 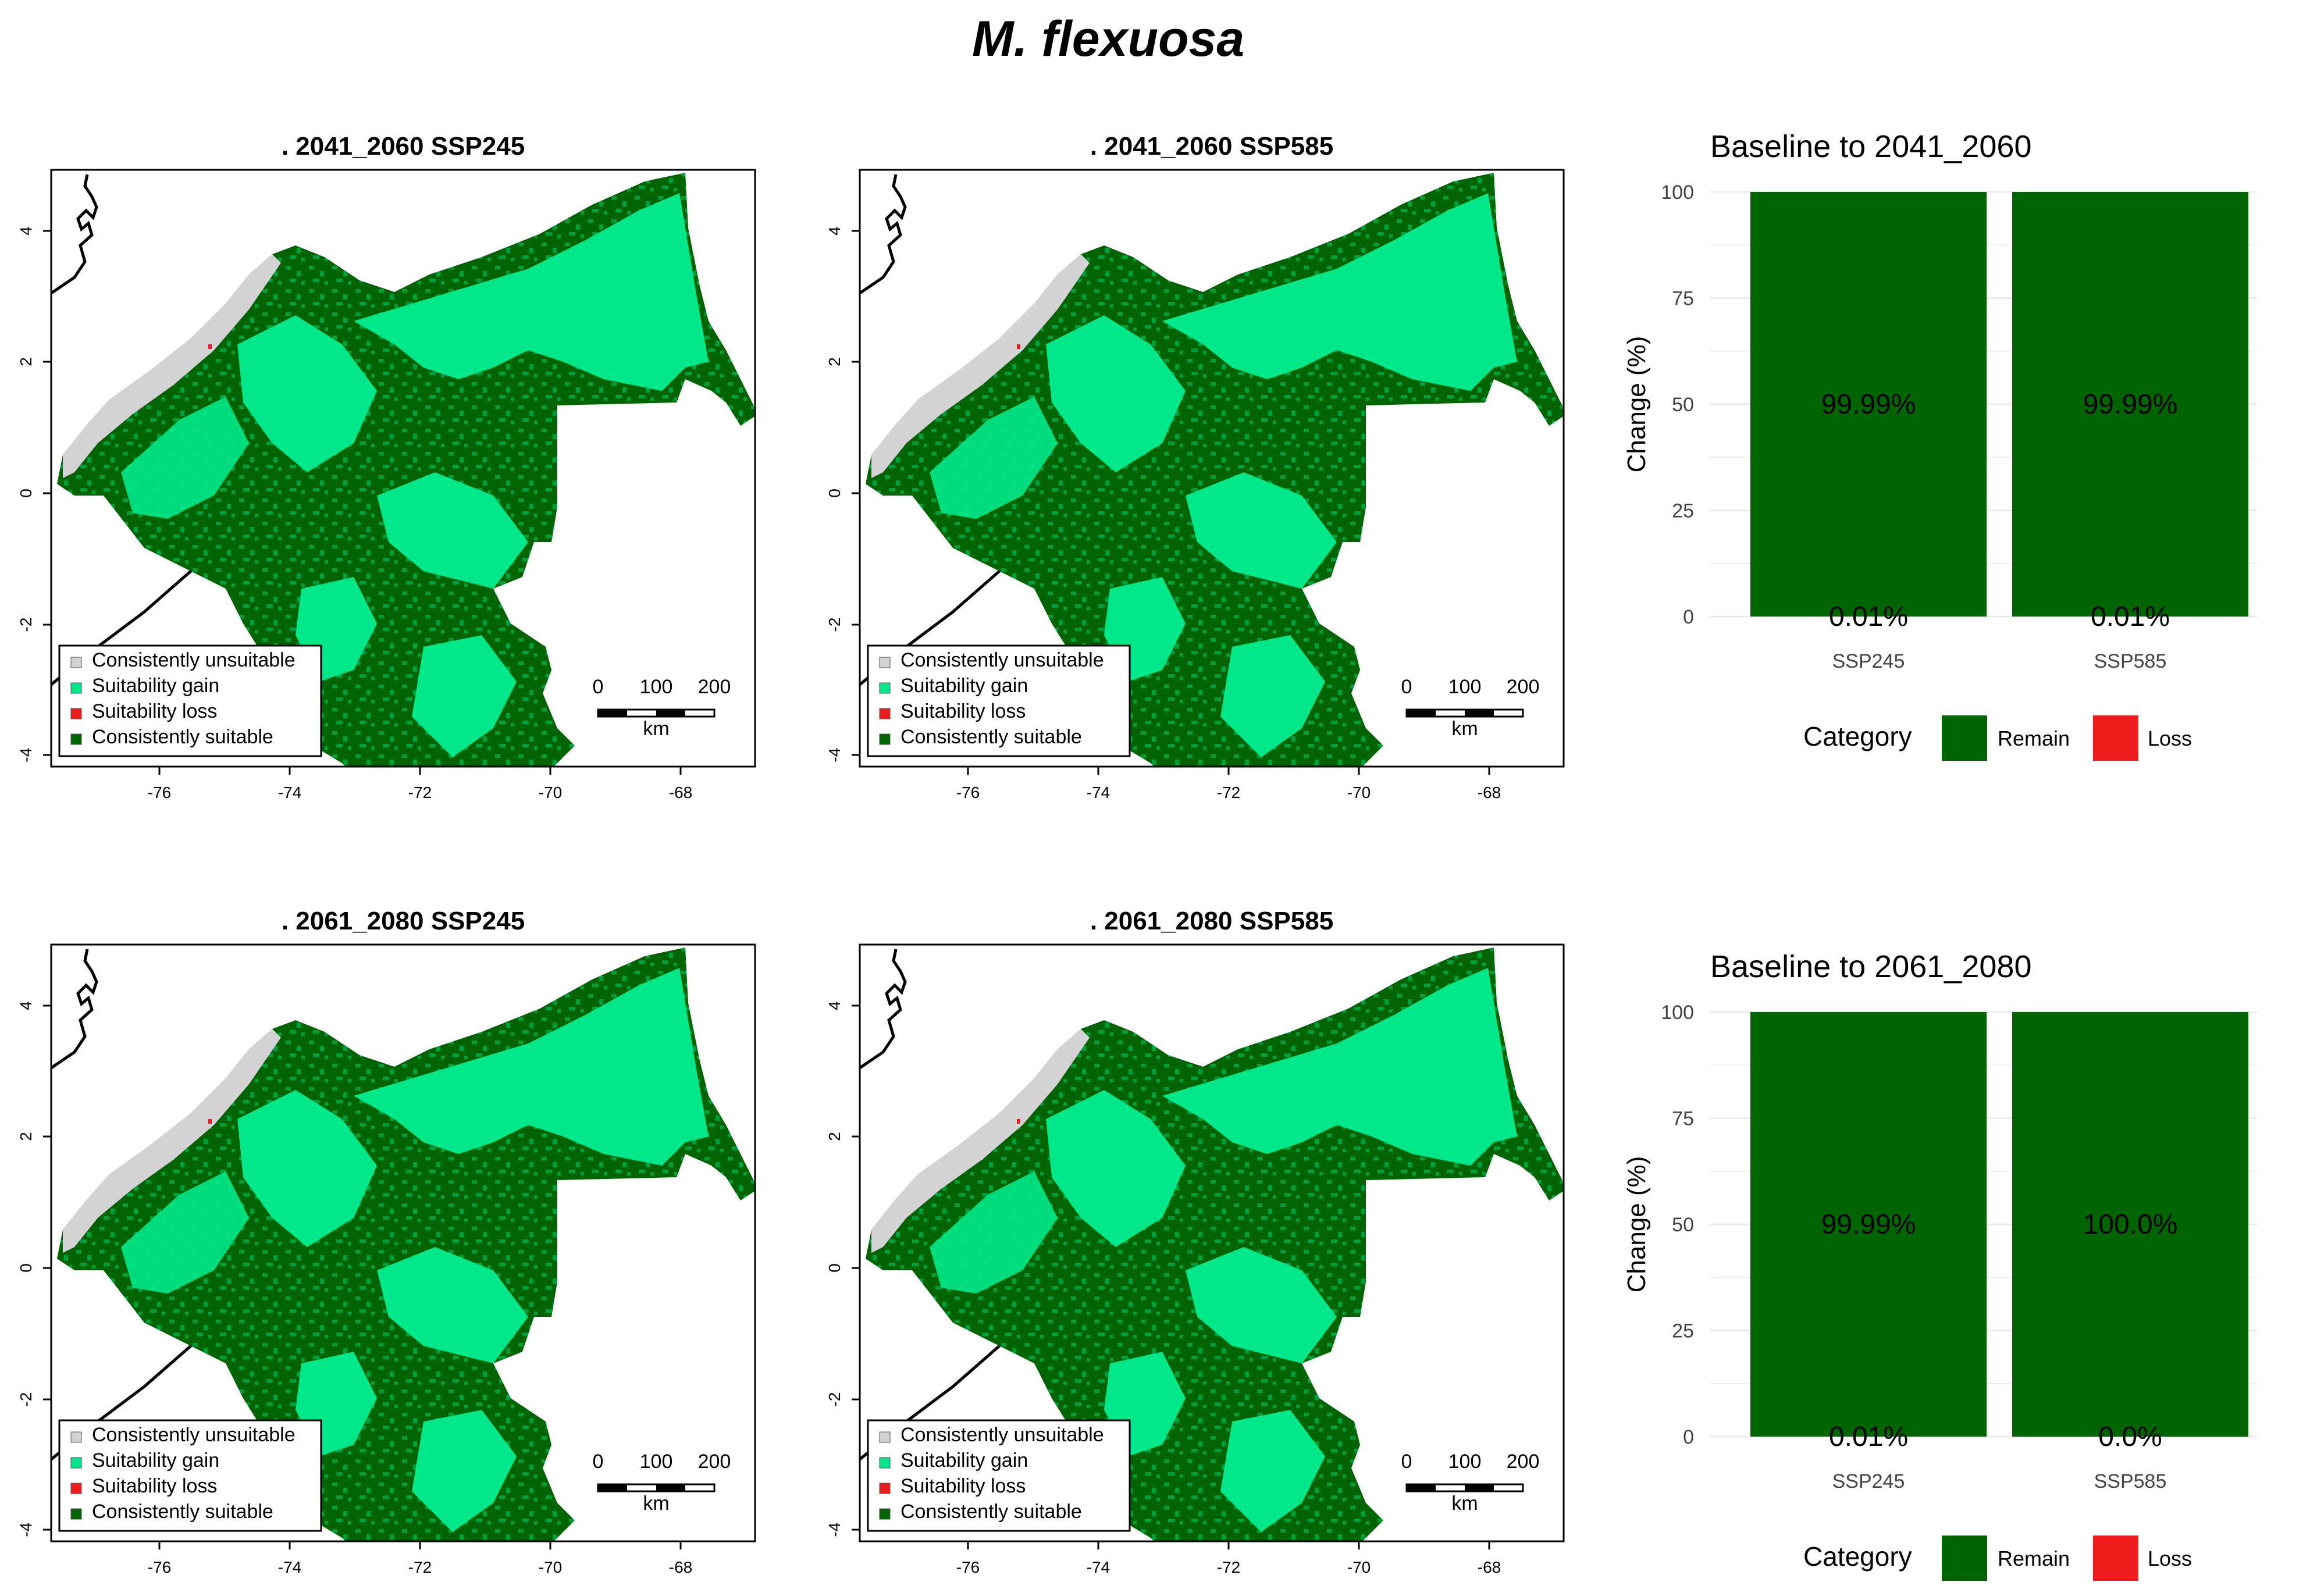 I want to click on legend-label: Suitability loss, so click(x=154, y=1486).